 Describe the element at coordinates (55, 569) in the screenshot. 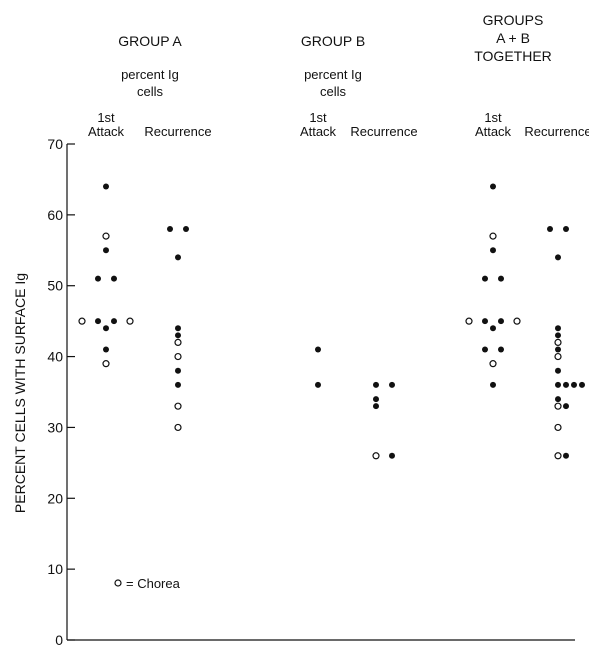

I see `y-tick-label: 10` at that location.